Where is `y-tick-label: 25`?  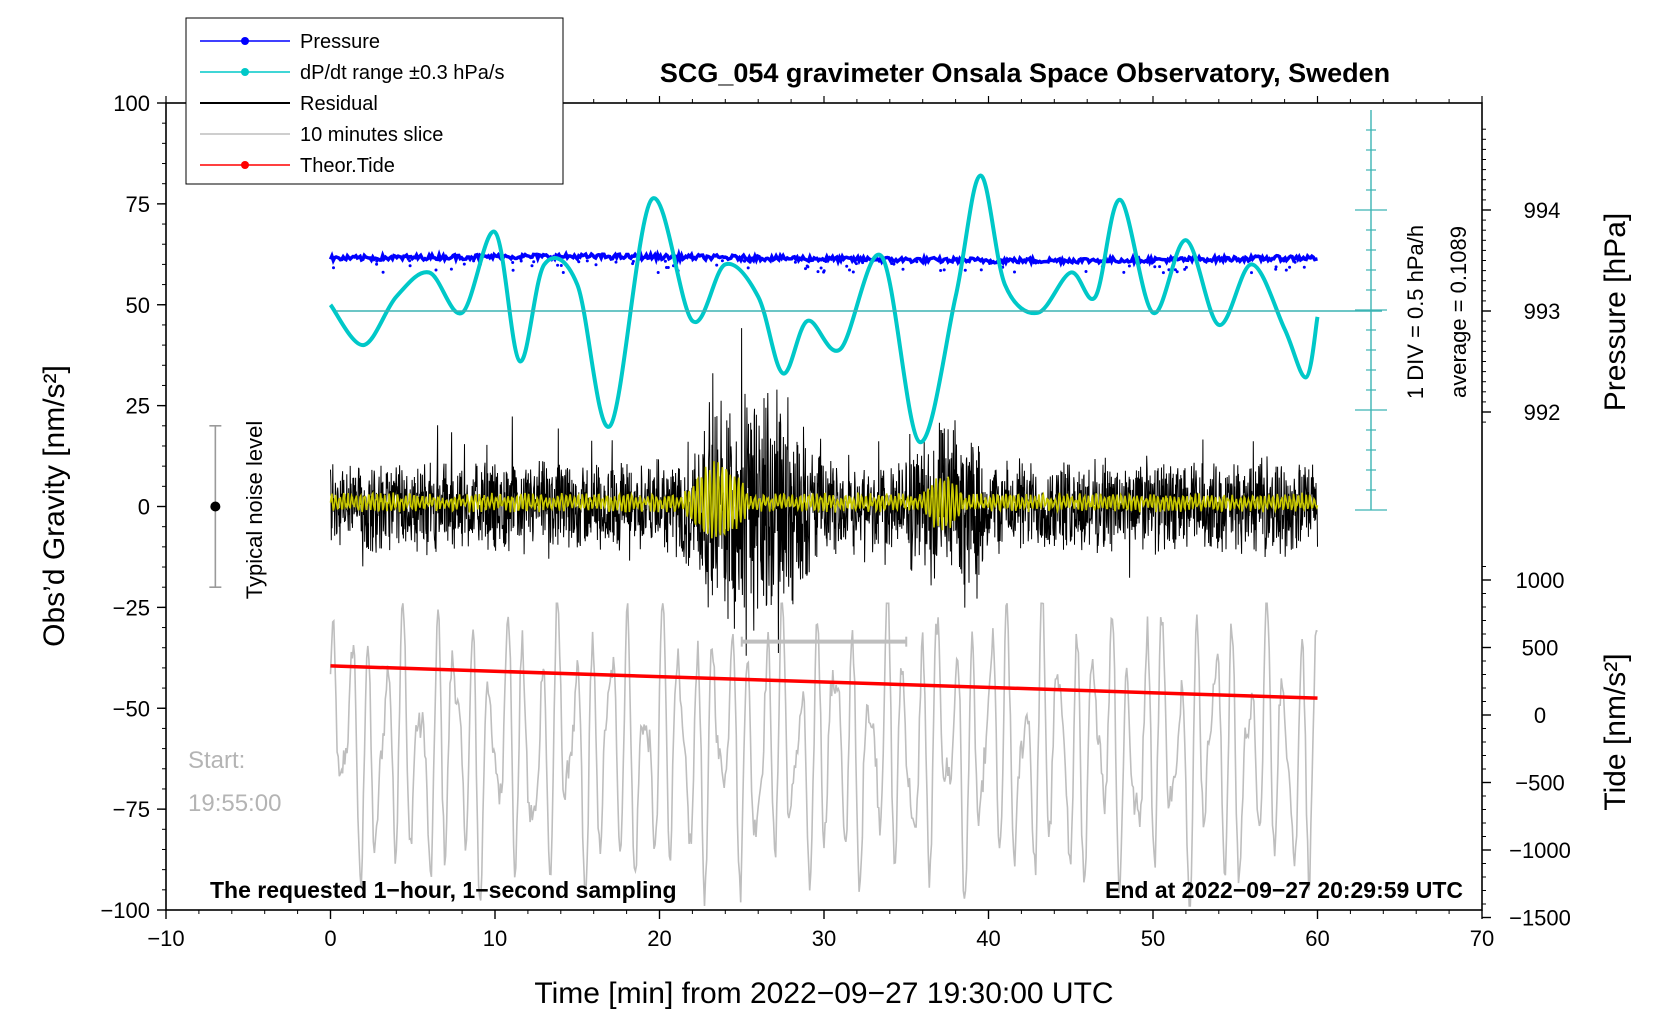 y-tick-label: 25 is located at coordinates (138, 406).